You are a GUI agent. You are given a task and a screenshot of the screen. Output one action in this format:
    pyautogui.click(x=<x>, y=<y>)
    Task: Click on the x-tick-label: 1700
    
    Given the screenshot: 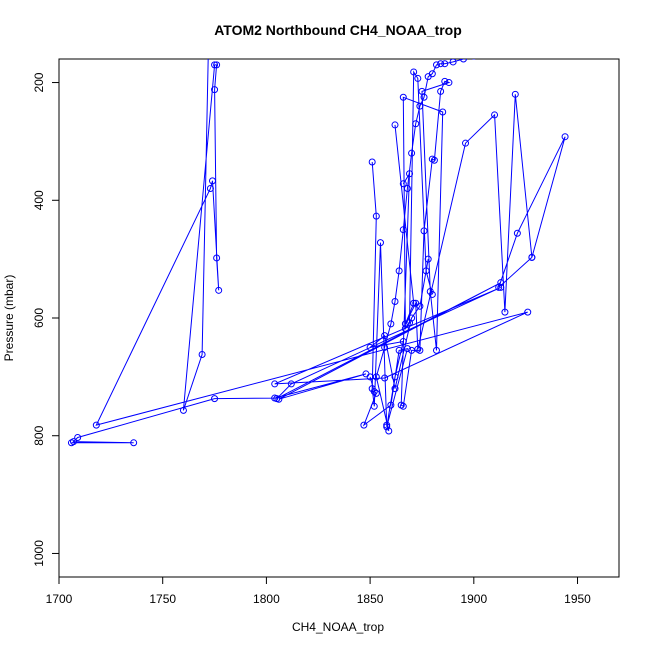 What is the action you would take?
    pyautogui.click(x=59, y=599)
    